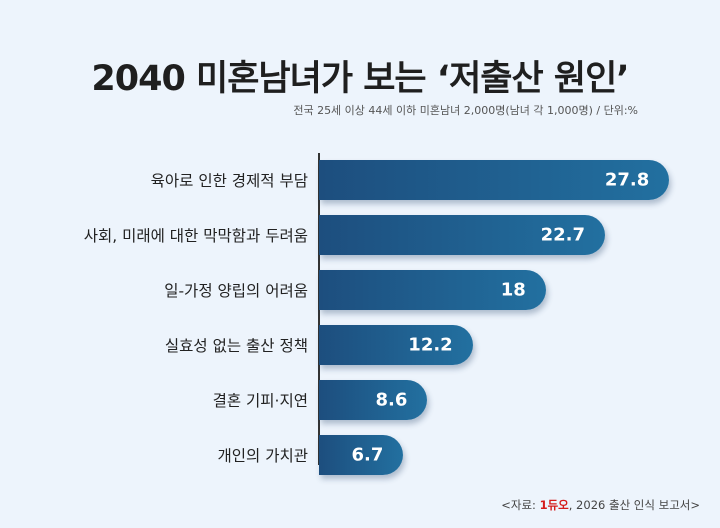 The image size is (720, 528). What do you see at coordinates (634, 505) in the screenshot?
I see `source-suffix: , 2026 출산 인식 보고서>` at bounding box center [634, 505].